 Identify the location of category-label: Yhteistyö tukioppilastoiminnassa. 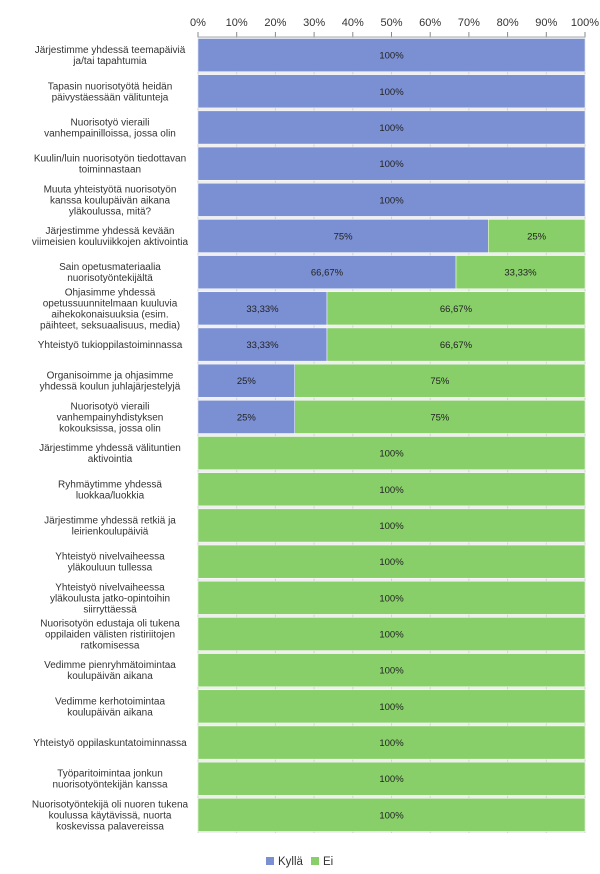
(110, 345).